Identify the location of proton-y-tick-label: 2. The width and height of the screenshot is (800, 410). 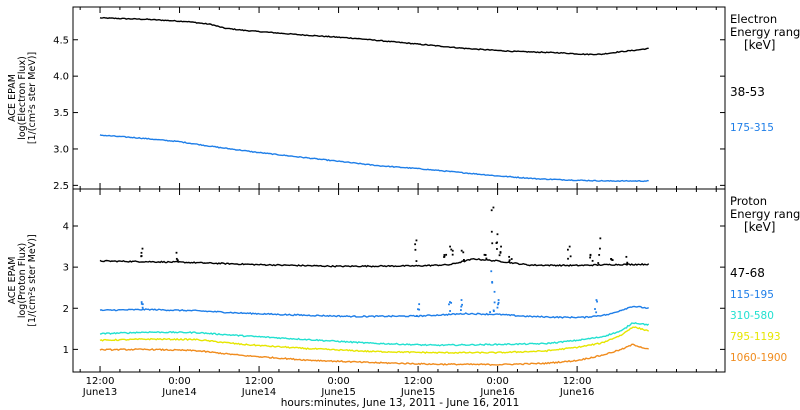
(66, 309).